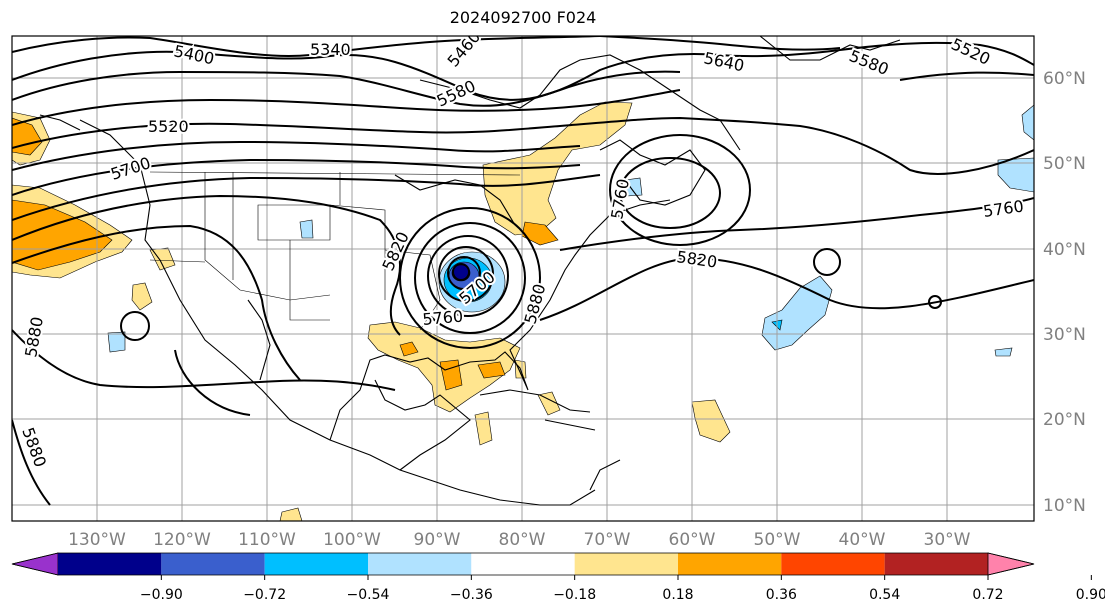 Image resolution: width=1105 pixels, height=615 pixels. What do you see at coordinates (574, 595) in the screenshot?
I see `colorbar-tick-label: −0.18` at bounding box center [574, 595].